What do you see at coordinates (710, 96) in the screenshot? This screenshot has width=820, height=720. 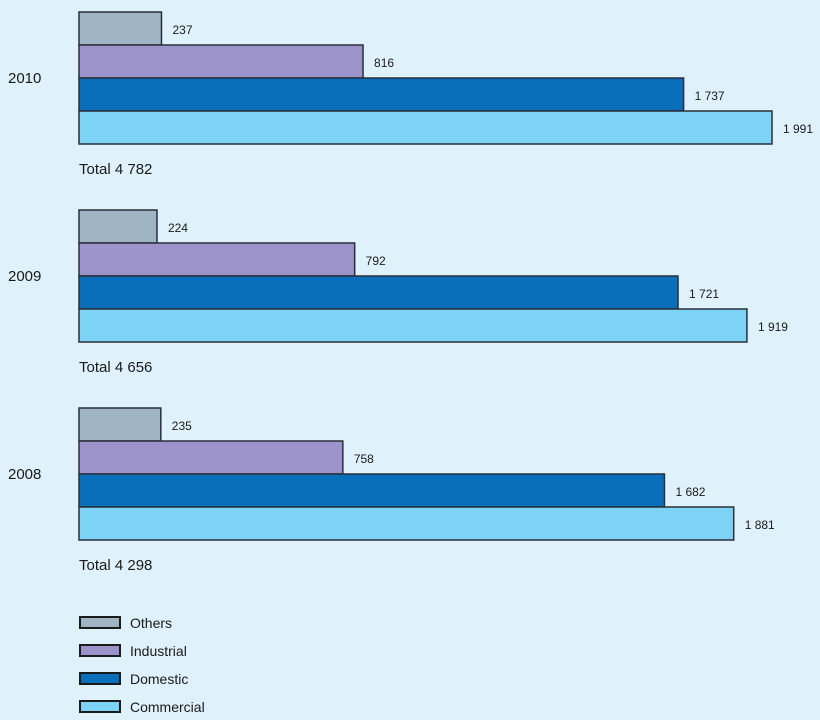 I see `value-label: 1 737` at bounding box center [710, 96].